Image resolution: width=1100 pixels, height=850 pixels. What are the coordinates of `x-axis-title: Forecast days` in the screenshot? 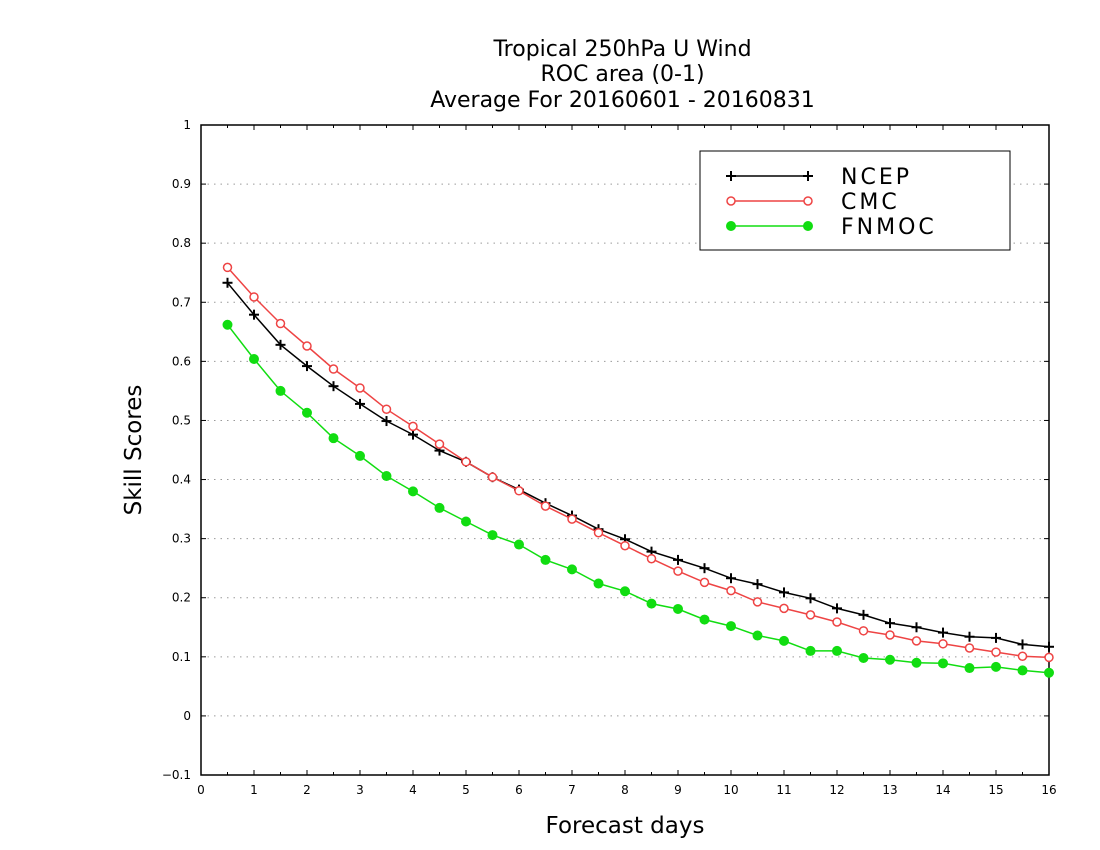 It's located at (625, 826).